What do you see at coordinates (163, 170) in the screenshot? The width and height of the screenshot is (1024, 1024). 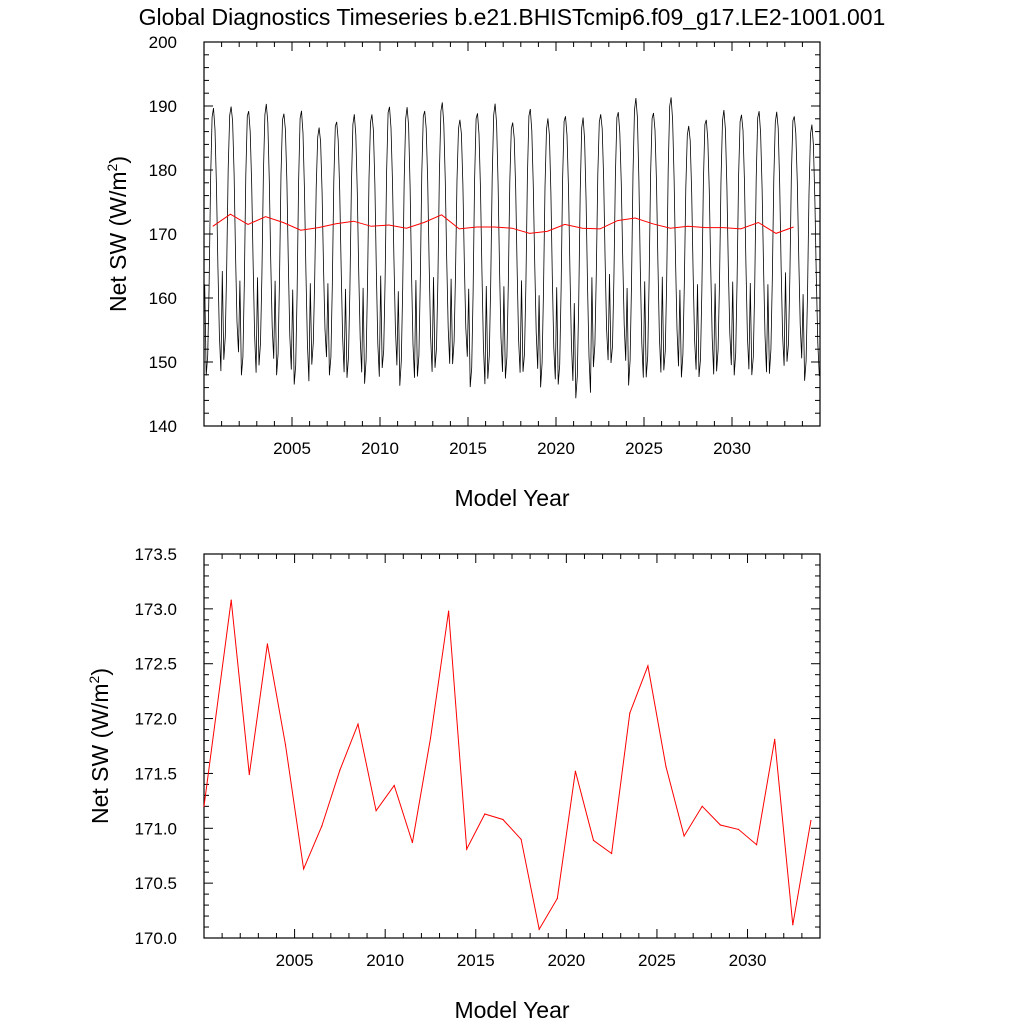 I see `y-tick-label: 180` at bounding box center [163, 170].